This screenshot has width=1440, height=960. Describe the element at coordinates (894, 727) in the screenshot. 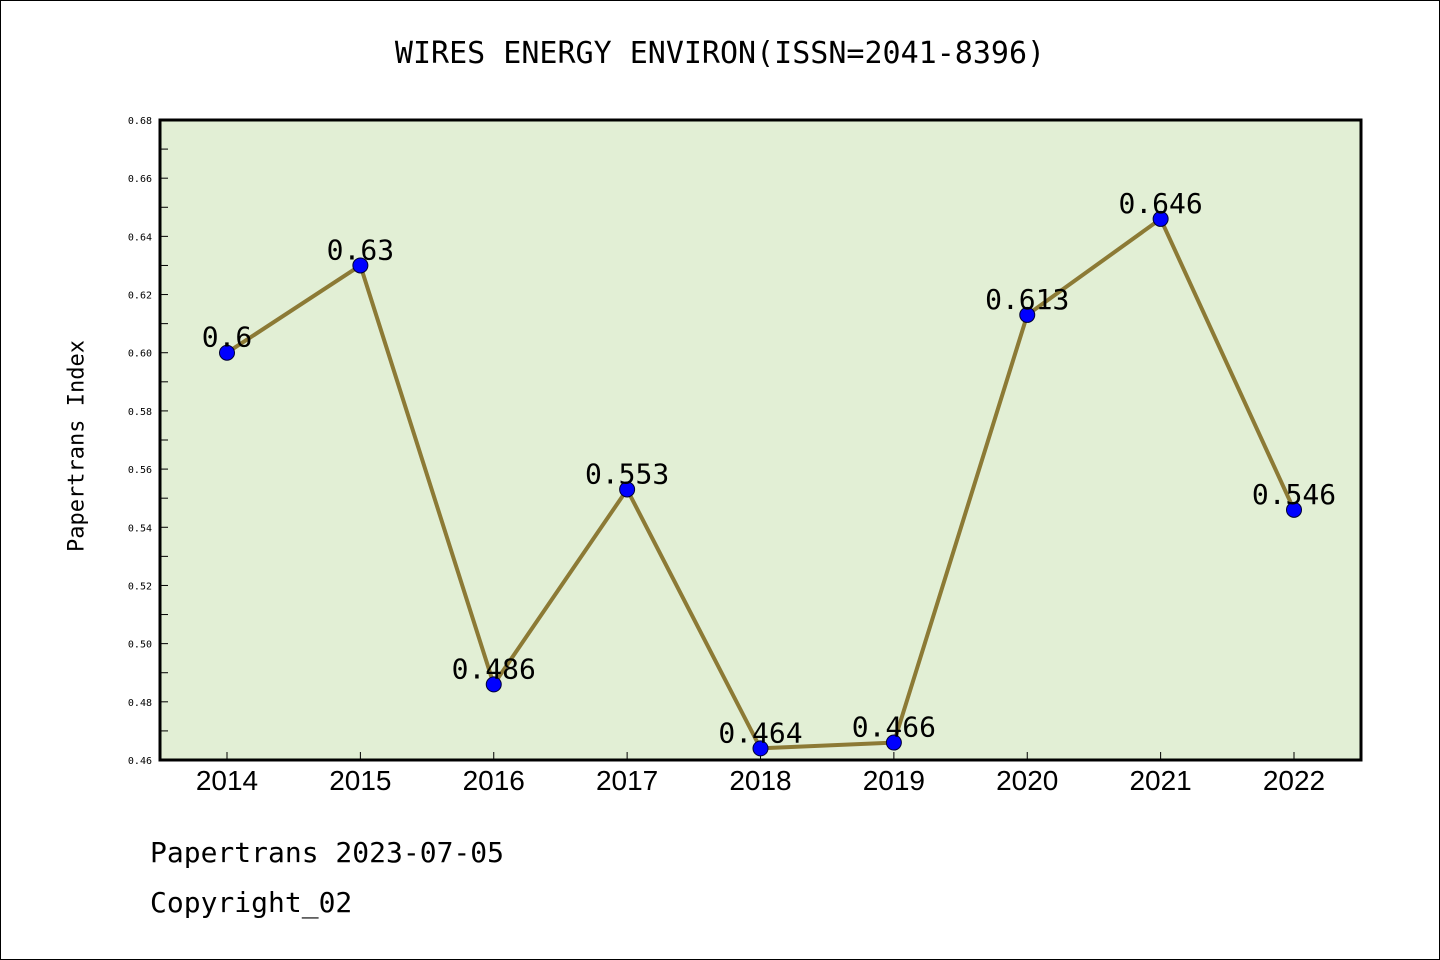

I see `data-label: 0.466` at that location.